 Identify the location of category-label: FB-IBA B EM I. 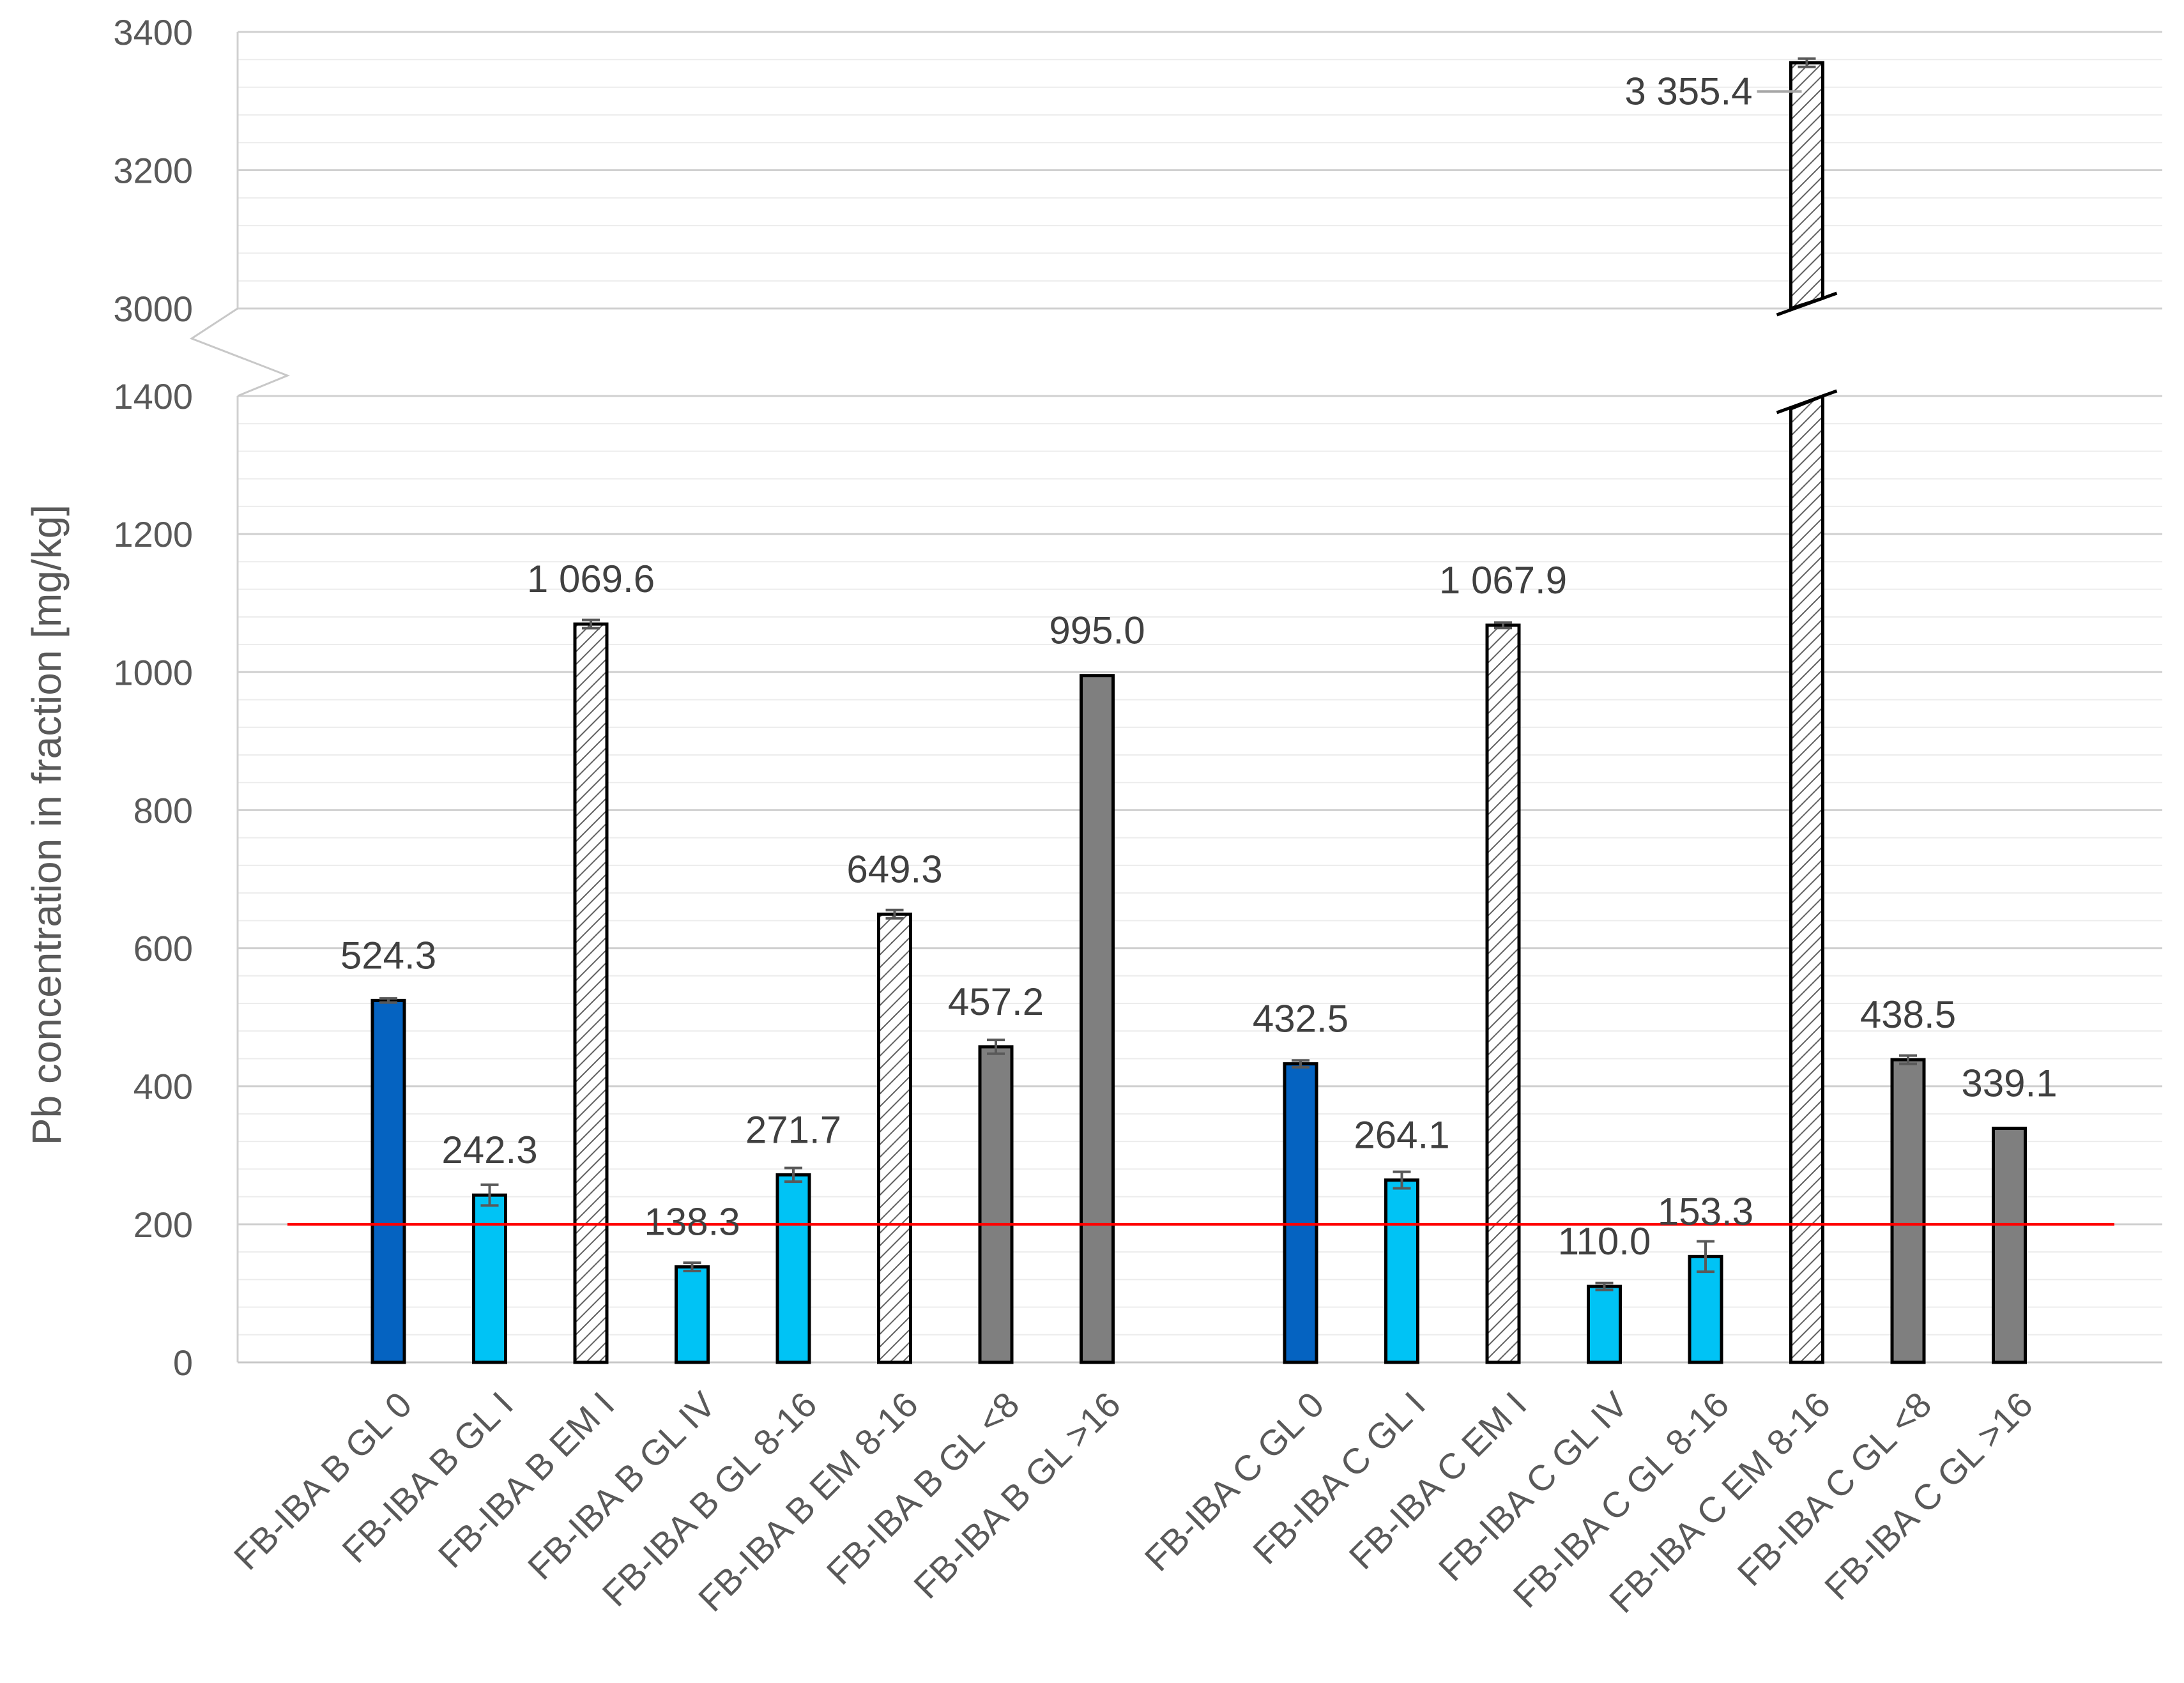
(526, 1480).